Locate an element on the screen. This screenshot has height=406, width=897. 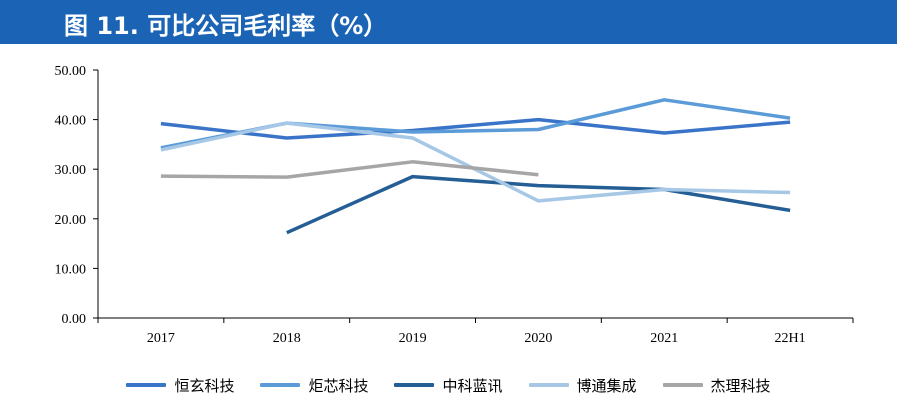
chart-title: 图 11. 可比公司毛利率（%） is located at coordinates (226, 26).